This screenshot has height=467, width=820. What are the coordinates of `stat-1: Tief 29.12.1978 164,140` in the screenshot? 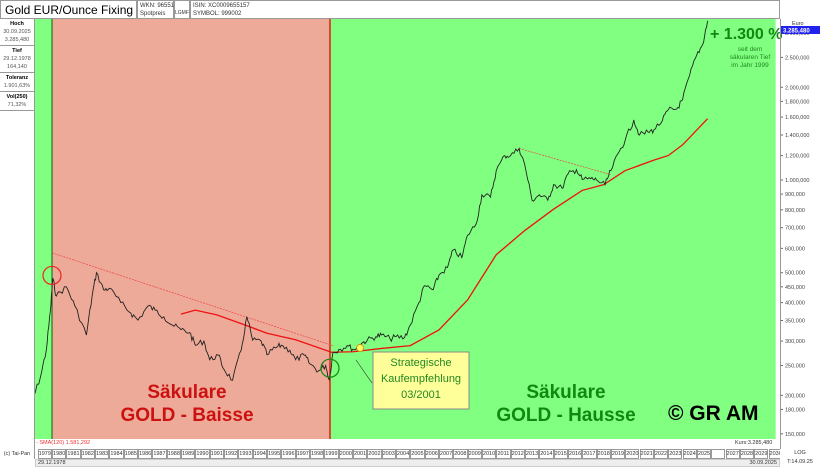 It's located at (17, 59).